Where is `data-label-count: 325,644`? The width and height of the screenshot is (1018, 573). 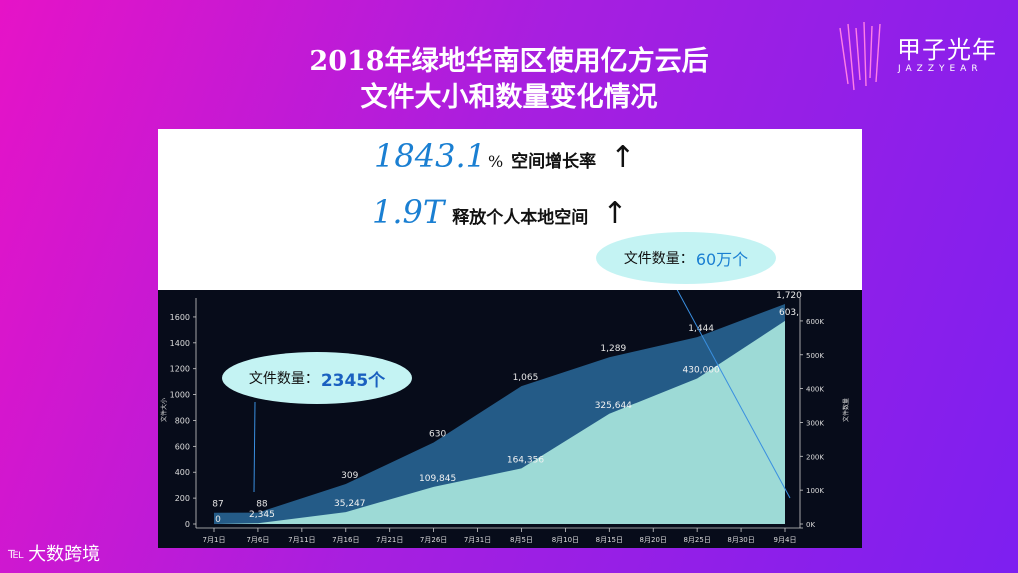 data-label-count: 325,644 is located at coordinates (613, 406).